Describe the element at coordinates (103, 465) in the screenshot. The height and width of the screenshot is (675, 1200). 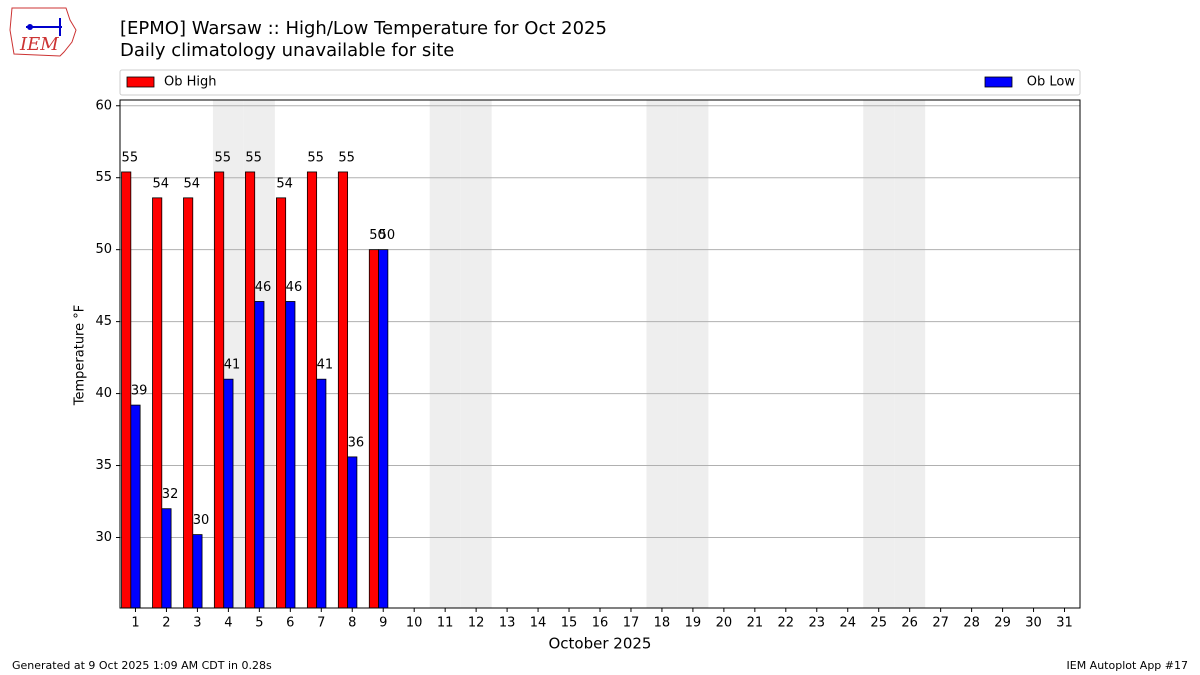
I see `y-tick-label: 35` at that location.